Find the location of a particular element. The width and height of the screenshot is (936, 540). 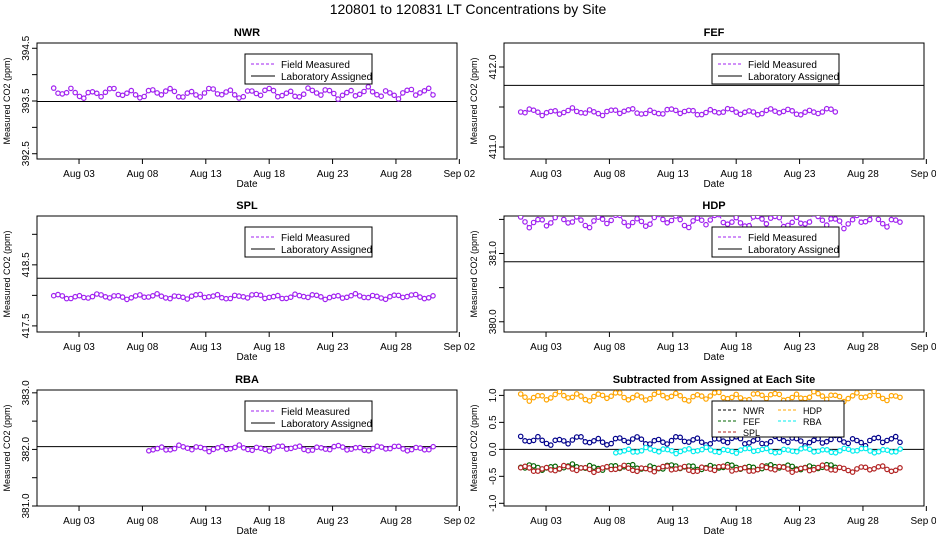

plot-frame is located at coordinates (247, 448).